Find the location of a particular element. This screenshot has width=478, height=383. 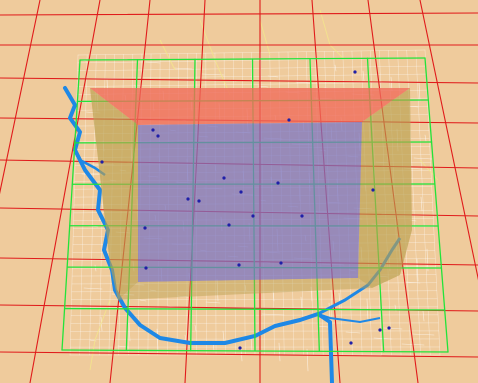

volume-right-face is located at coordinates (385, 188).